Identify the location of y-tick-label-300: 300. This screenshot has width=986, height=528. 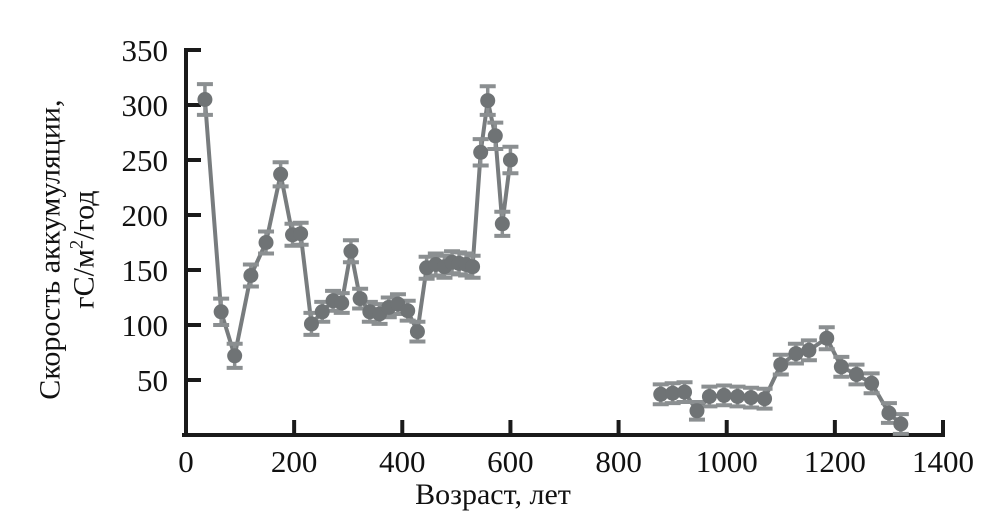
(145, 105).